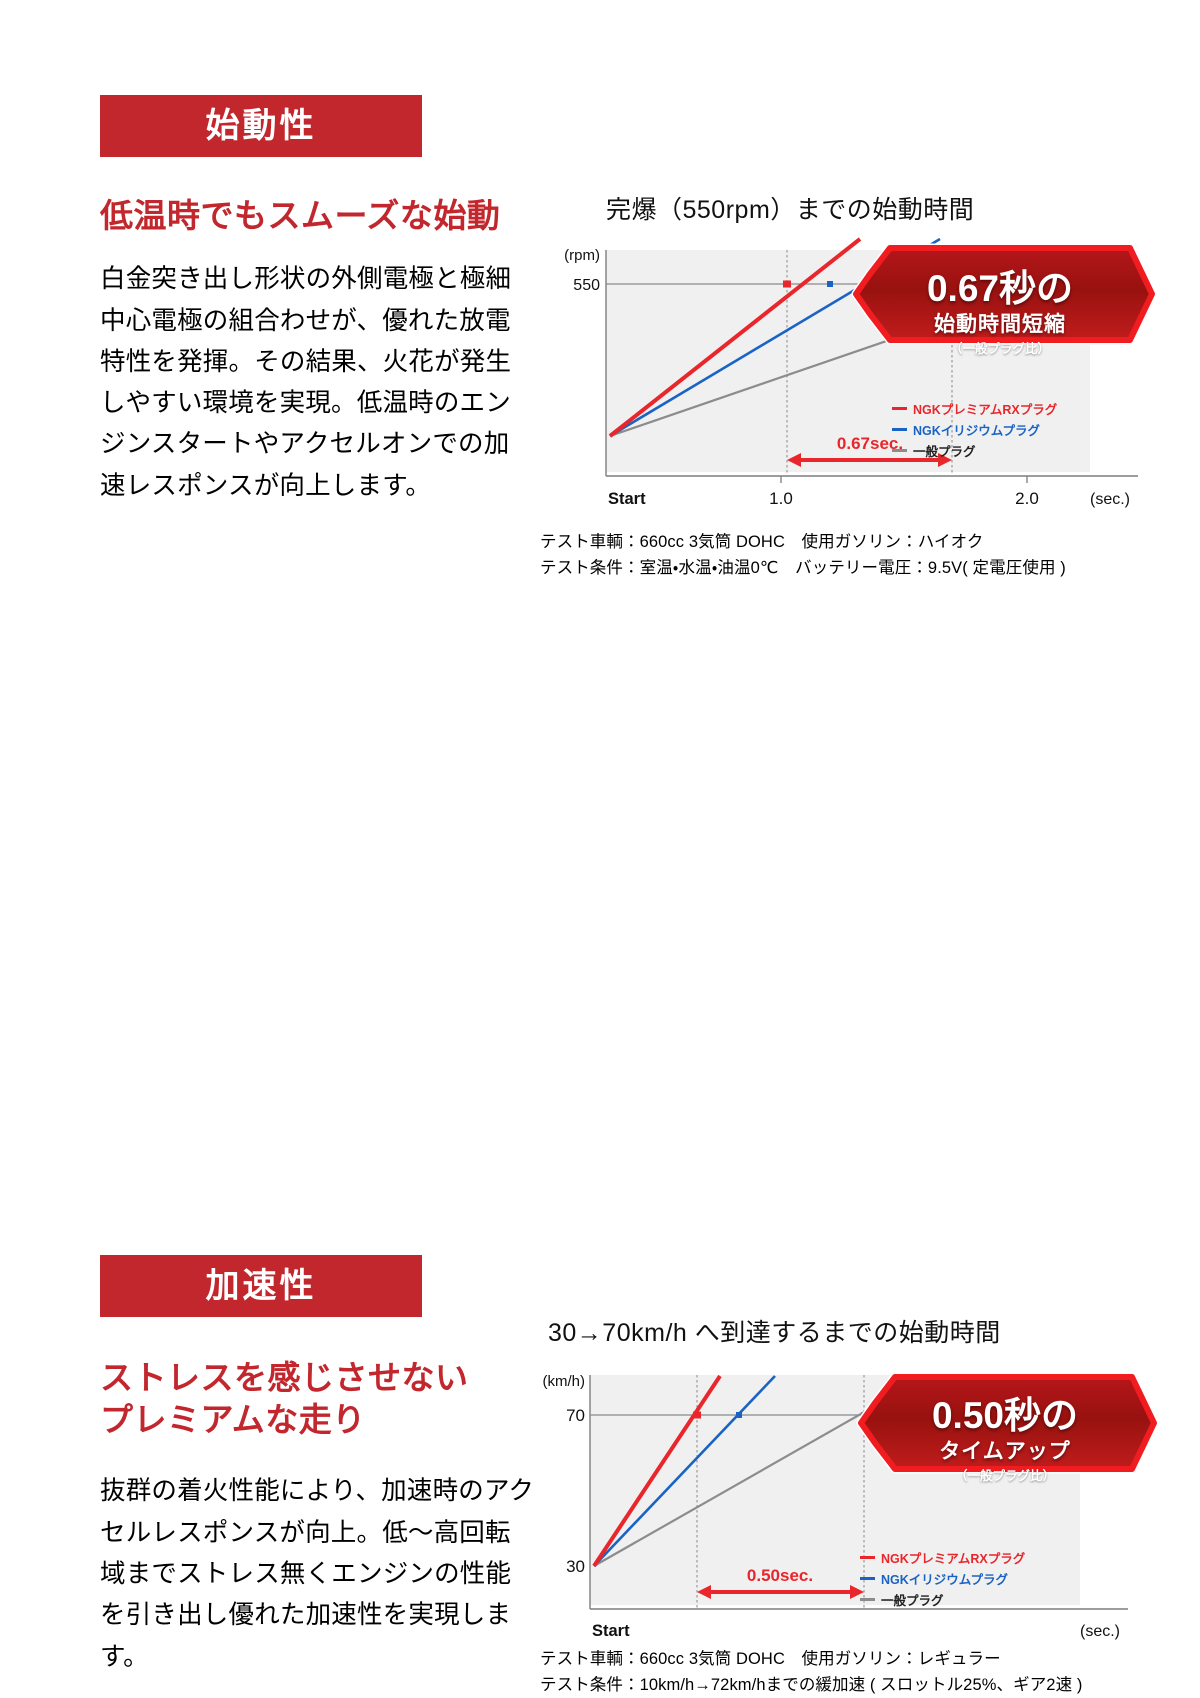  I want to click on chart-1-badge-shape, so click(1004, 294).